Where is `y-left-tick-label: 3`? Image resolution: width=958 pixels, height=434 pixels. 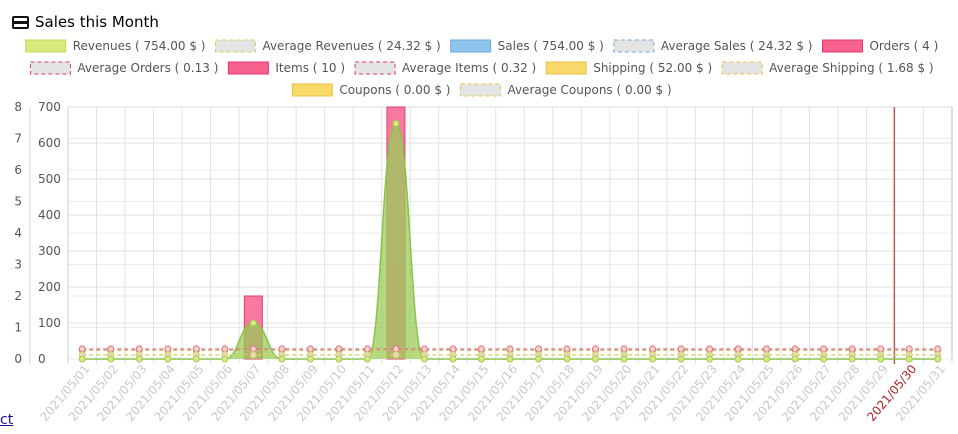 y-left-tick-label: 3 is located at coordinates (18, 265).